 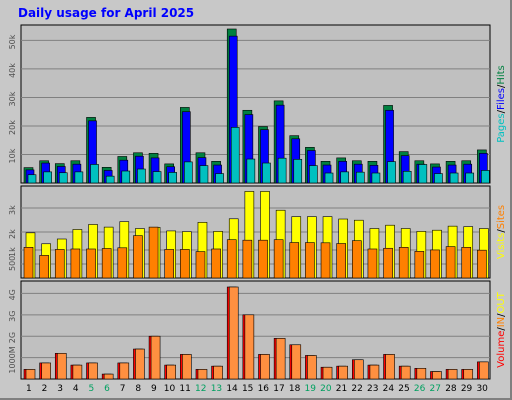 What do you see at coordinates (501, 127) in the screenshot?
I see `legend-entry: Pages` at bounding box center [501, 127].